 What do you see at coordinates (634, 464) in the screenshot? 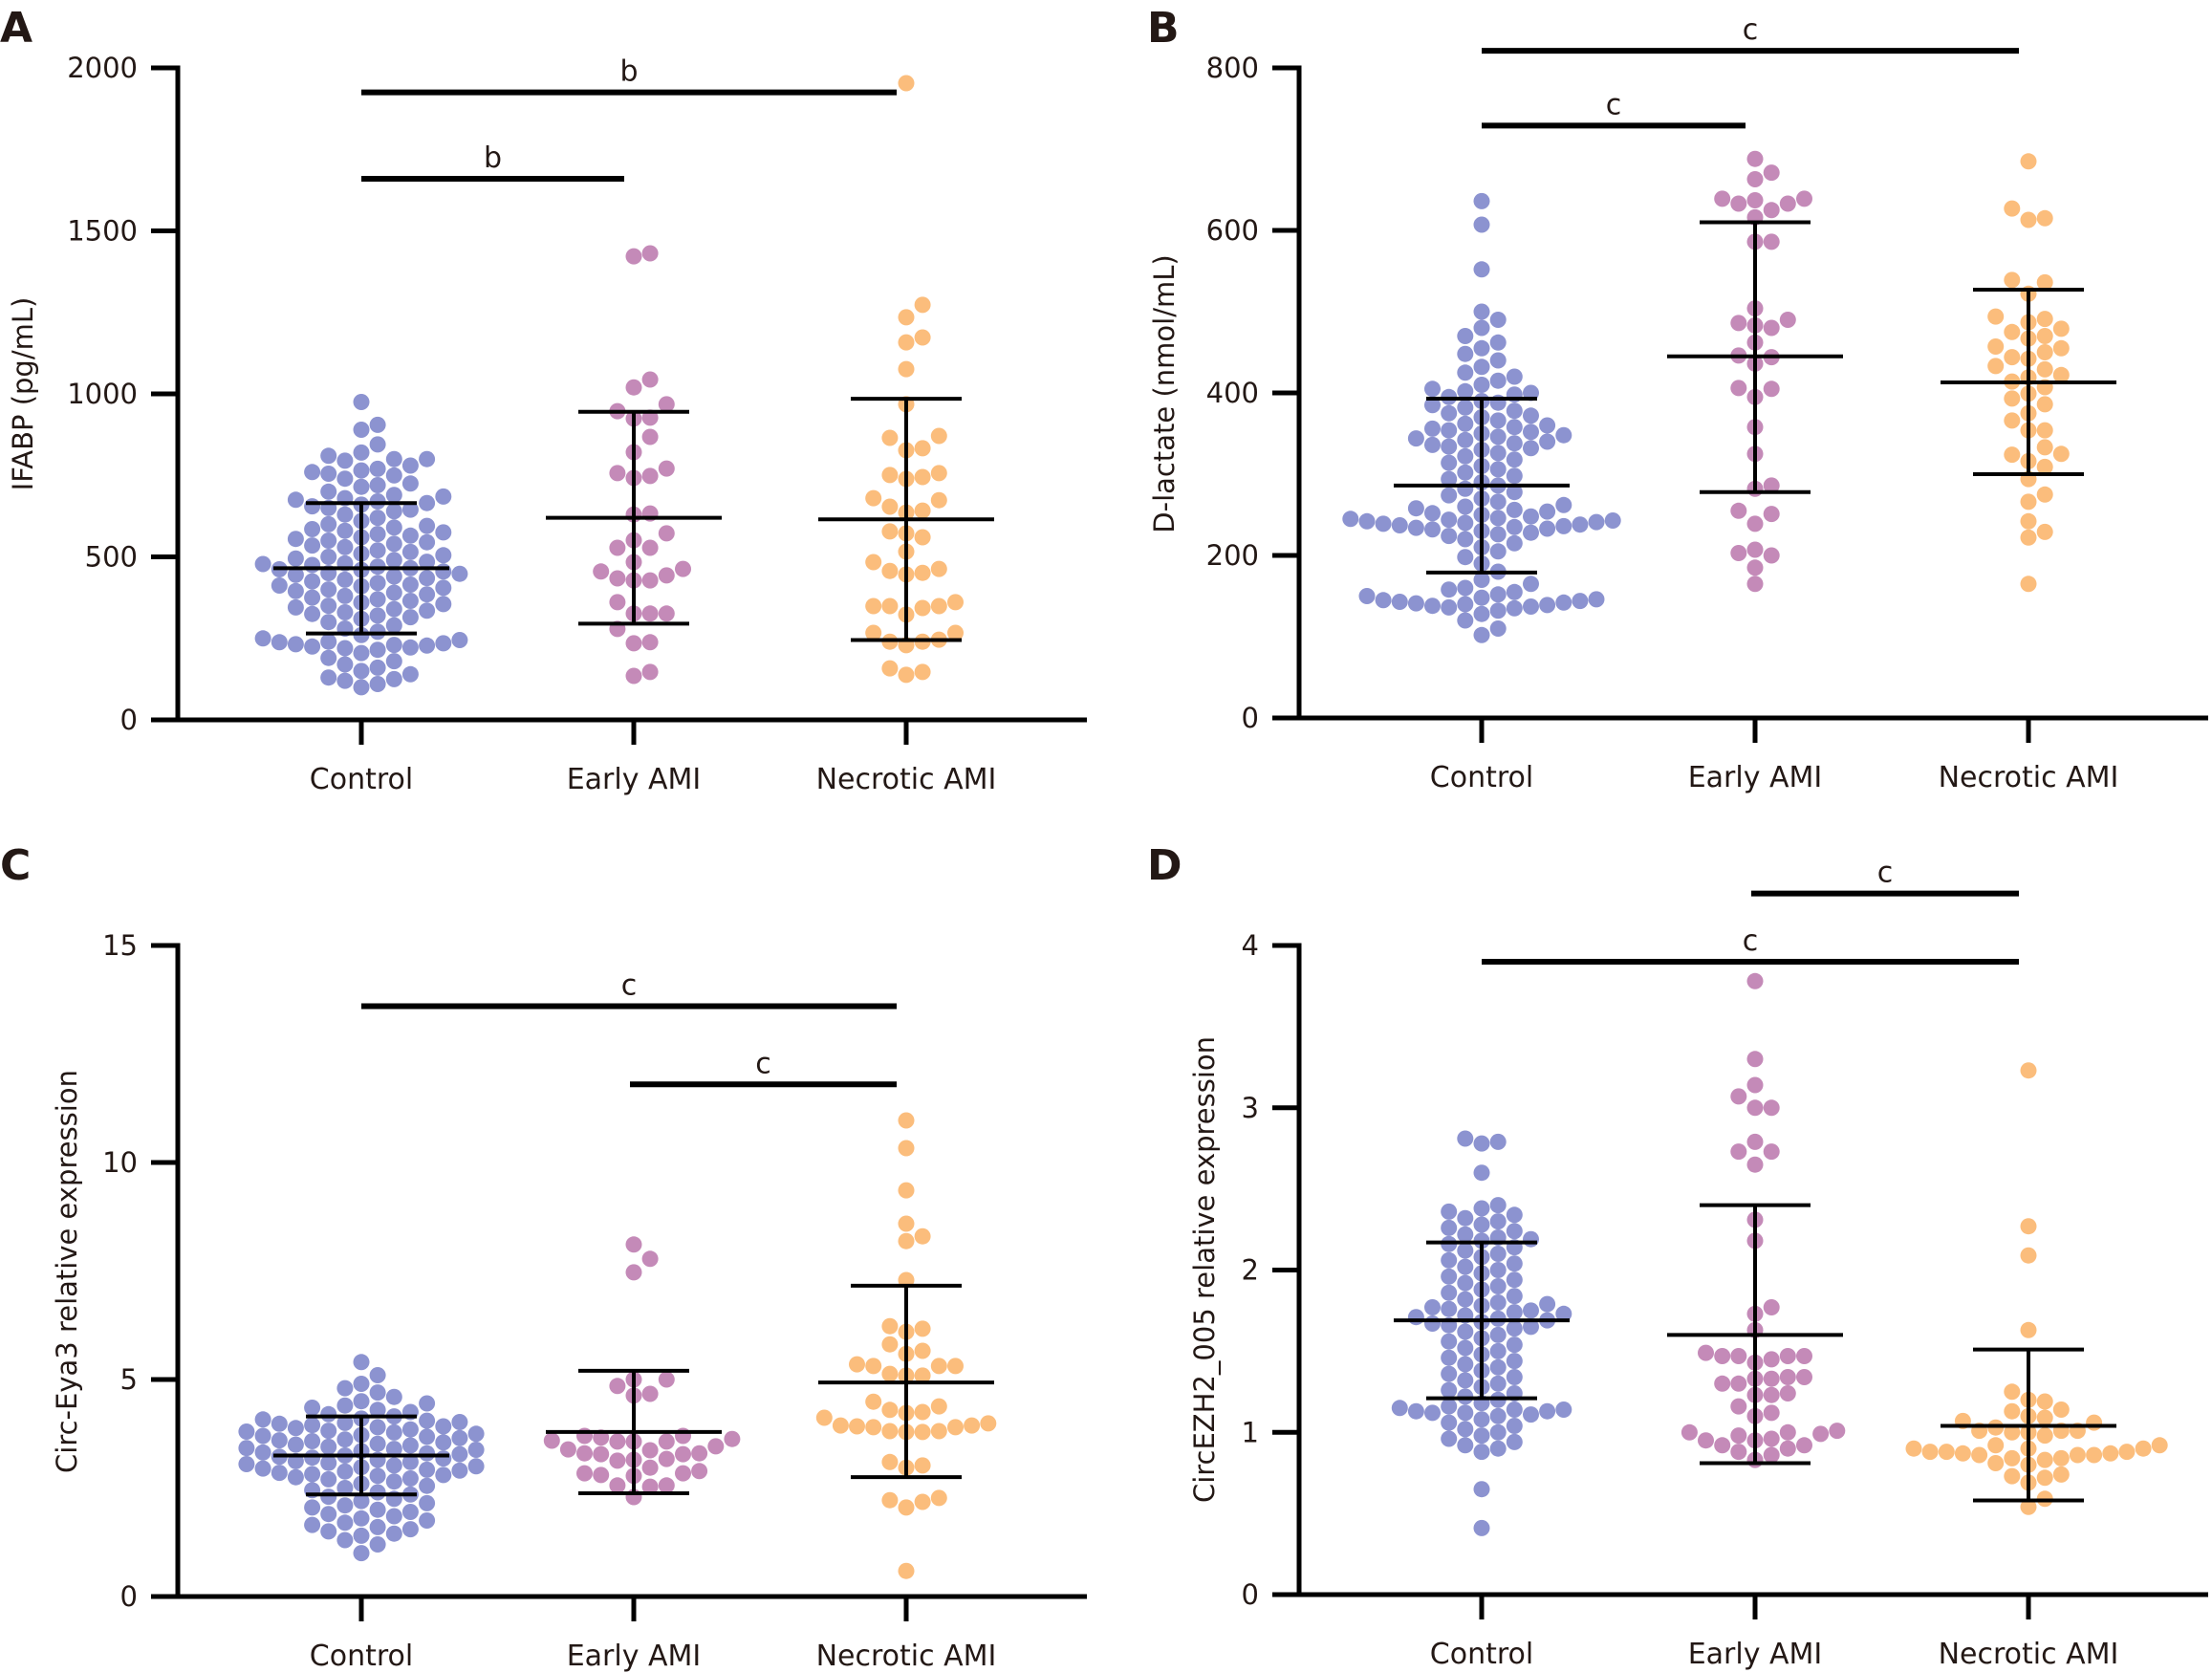
I see `series-early-ami` at bounding box center [634, 464].